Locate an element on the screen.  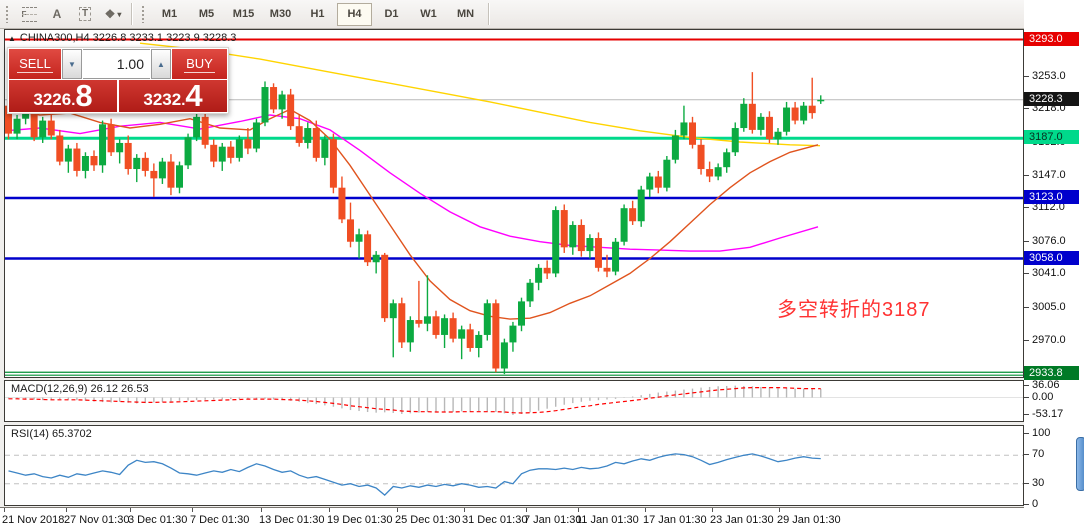
price-tick-label: 3041.0 is located at coordinates (1049, 273).